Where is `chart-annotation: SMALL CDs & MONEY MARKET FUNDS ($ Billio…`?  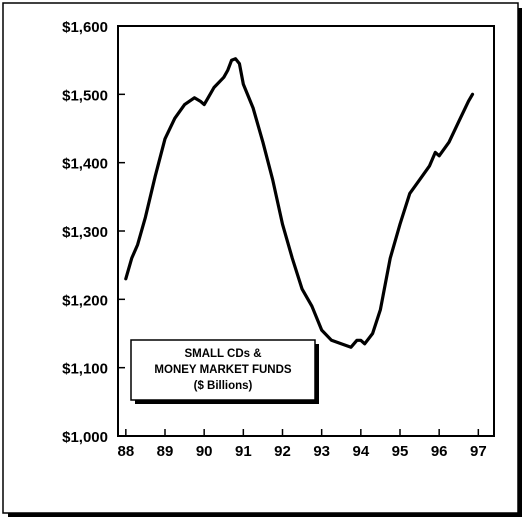 chart-annotation: SMALL CDs & MONEY MARKET FUNDS ($ Billio… is located at coordinates (224, 371).